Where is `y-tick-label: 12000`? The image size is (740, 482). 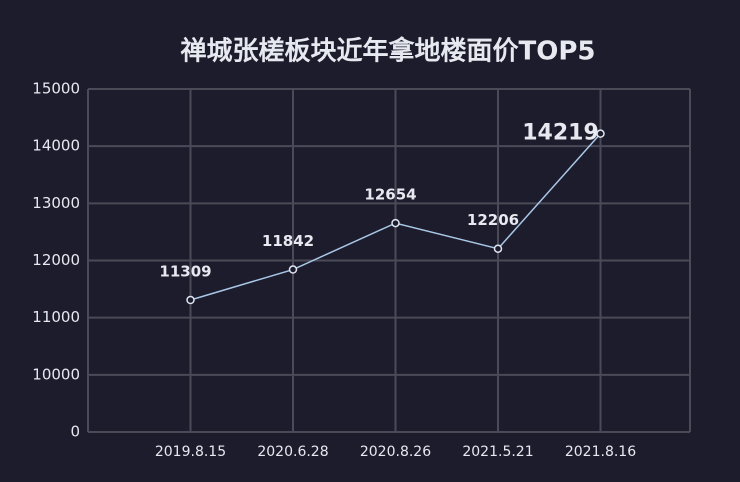
y-tick-label: 12000 is located at coordinates (56, 260).